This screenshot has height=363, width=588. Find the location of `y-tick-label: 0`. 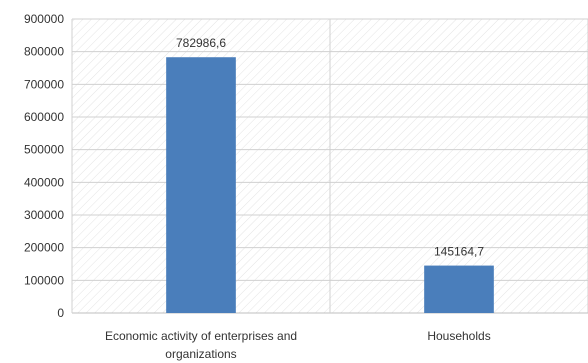

y-tick-label: 0 is located at coordinates (60, 313).